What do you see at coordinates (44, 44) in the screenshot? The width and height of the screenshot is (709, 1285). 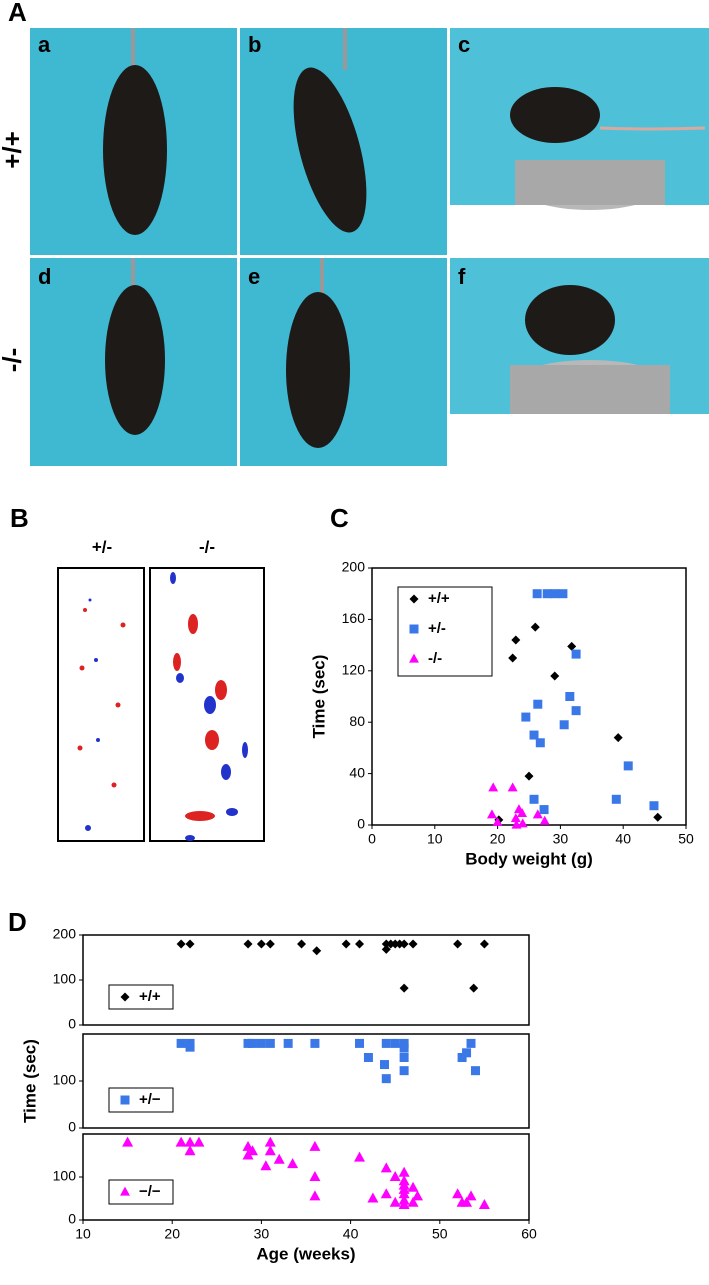 I see `image-label: a` at bounding box center [44, 44].